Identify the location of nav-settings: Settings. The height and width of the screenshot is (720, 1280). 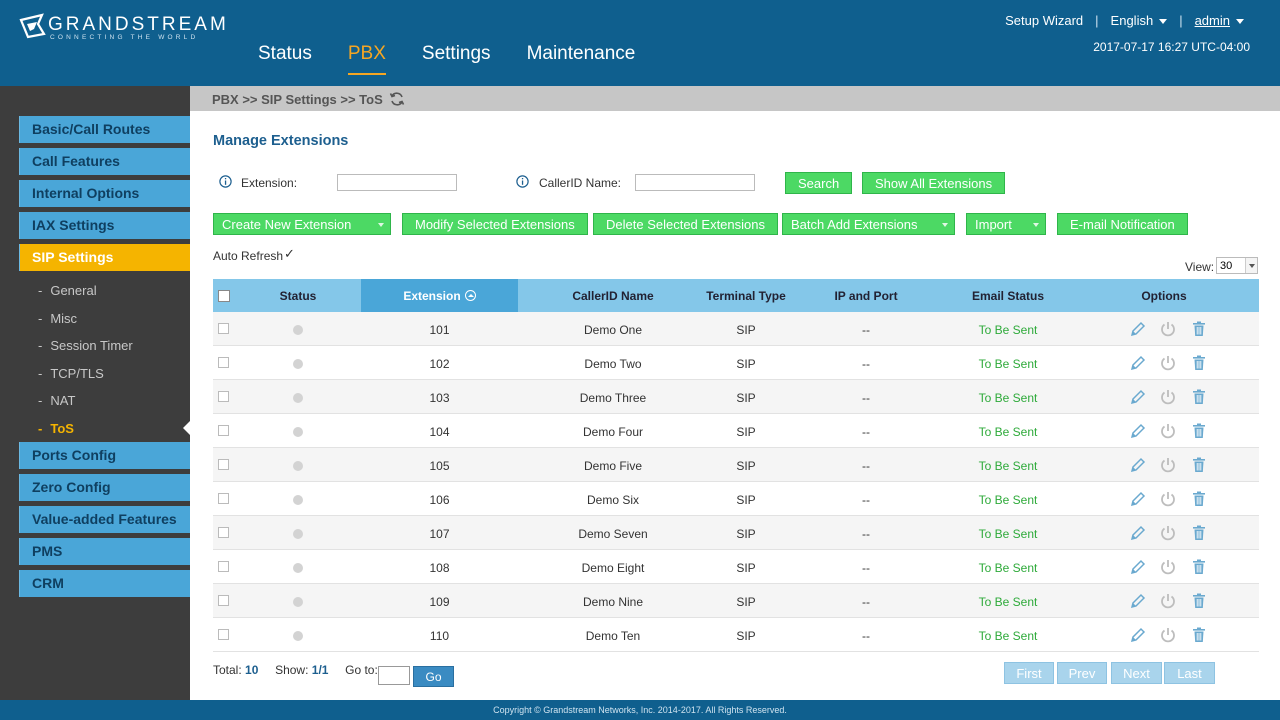
(456, 53).